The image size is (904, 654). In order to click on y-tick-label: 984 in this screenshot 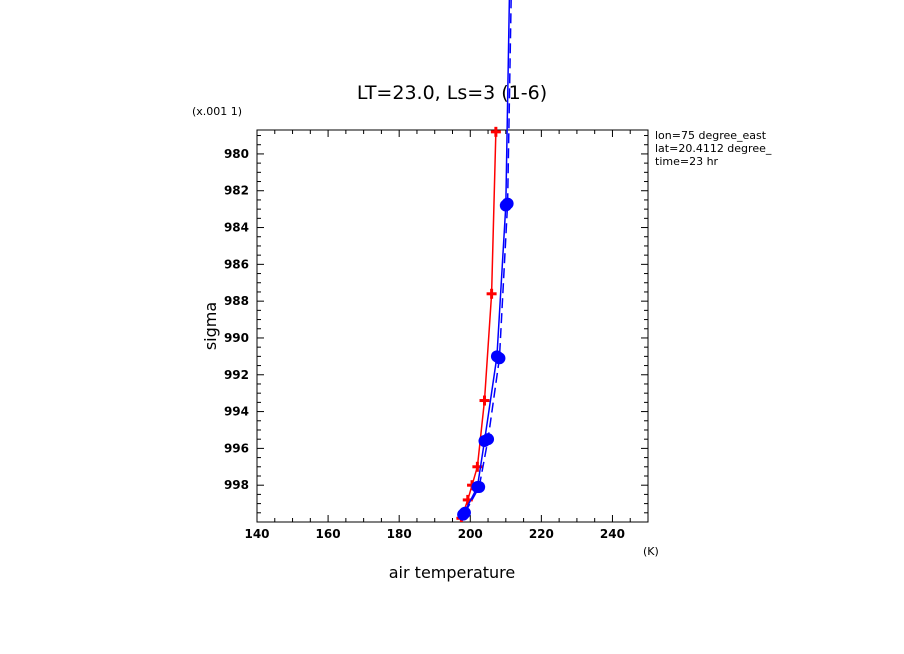, I will do `click(236, 228)`.